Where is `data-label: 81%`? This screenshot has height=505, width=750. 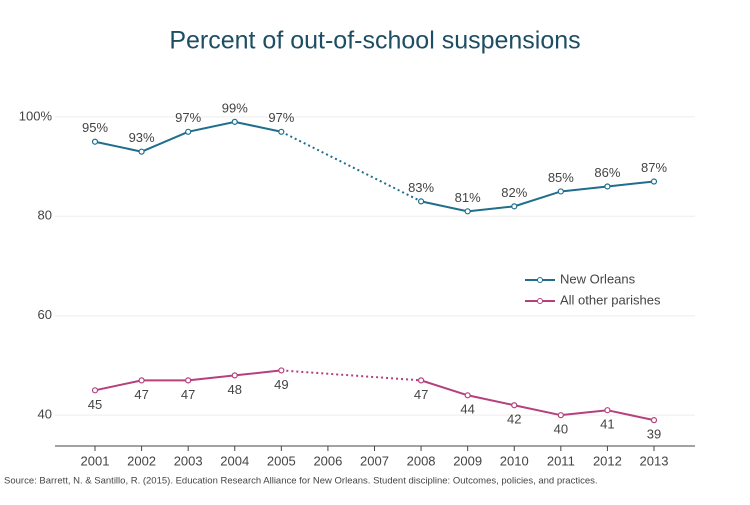
data-label: 81% is located at coordinates (468, 197).